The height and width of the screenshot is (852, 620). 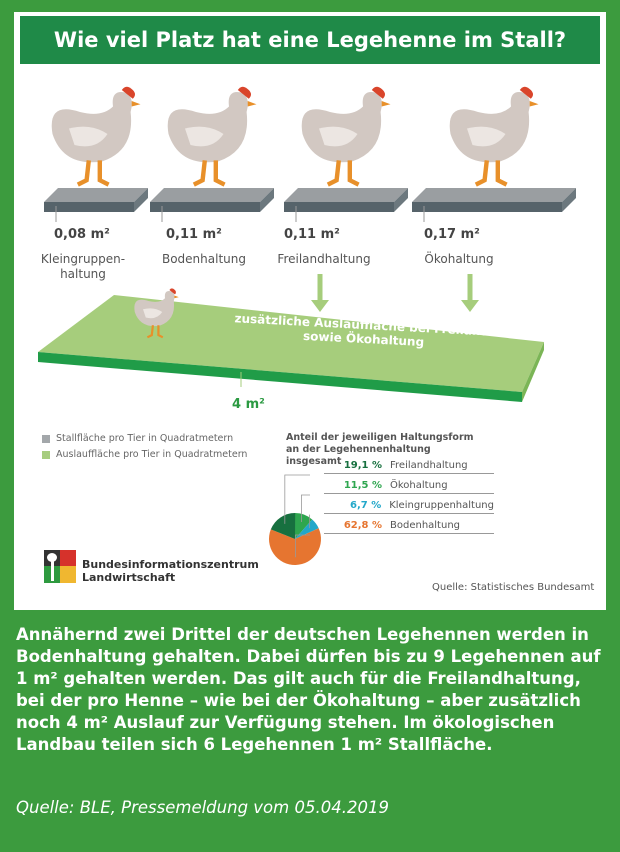 I want to click on pie-label: 62,8 % Bodenhaltung, so click(x=409, y=527).